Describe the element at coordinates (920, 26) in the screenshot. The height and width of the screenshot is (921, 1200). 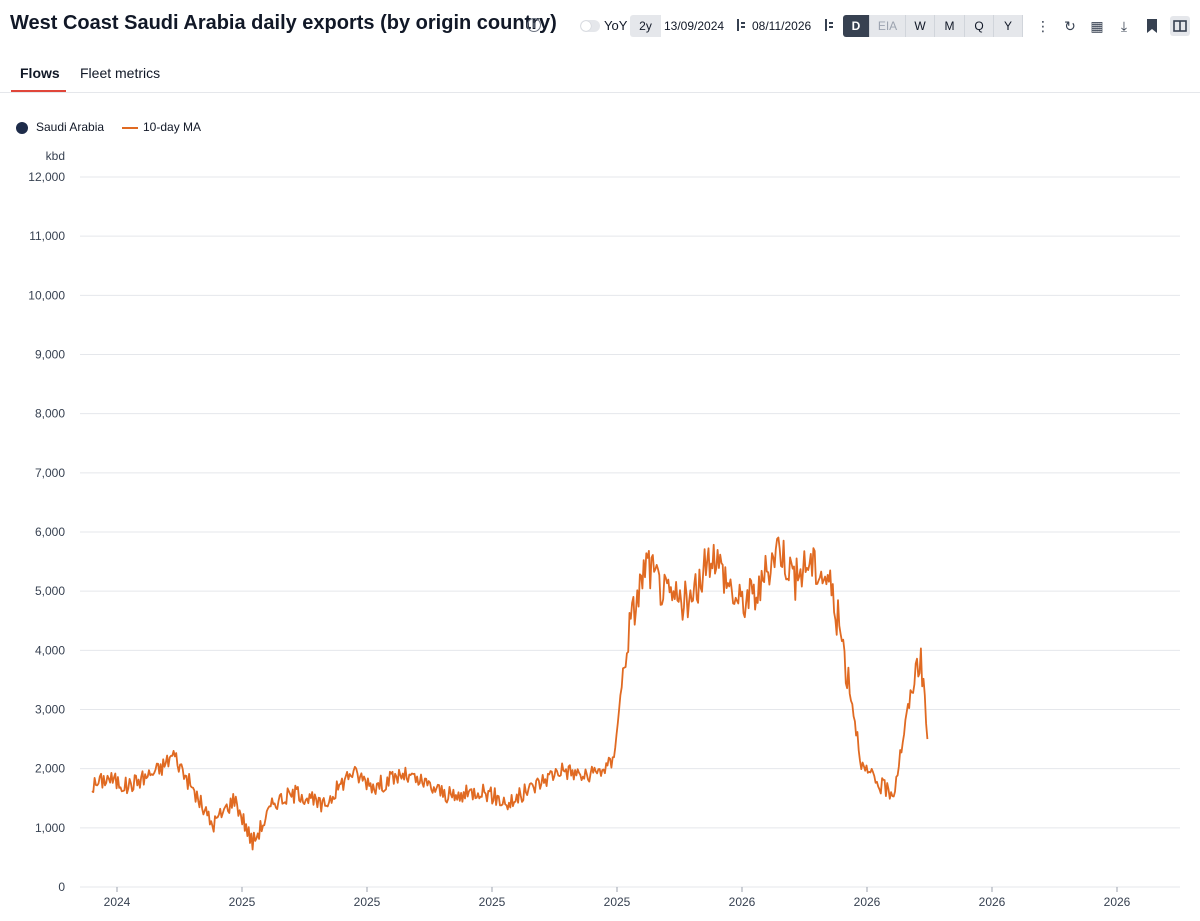
I see `frequency-w-button: W` at that location.